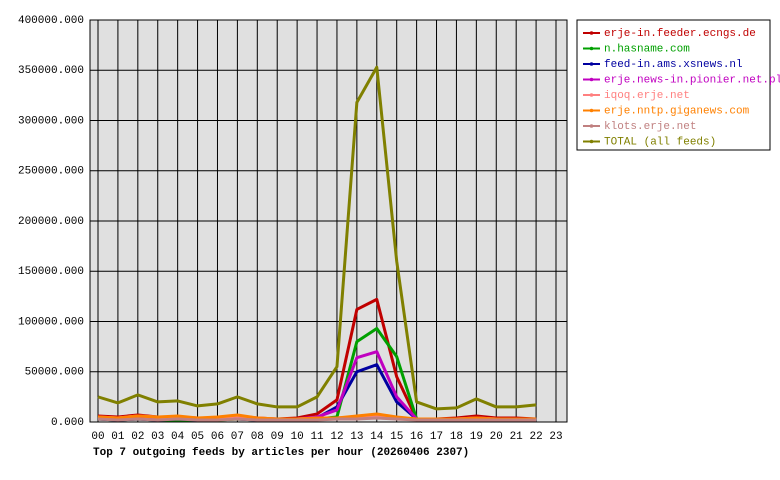 This screenshot has height=480, width=780. What do you see at coordinates (317, 419) in the screenshot?
I see `series-line` at bounding box center [317, 419].